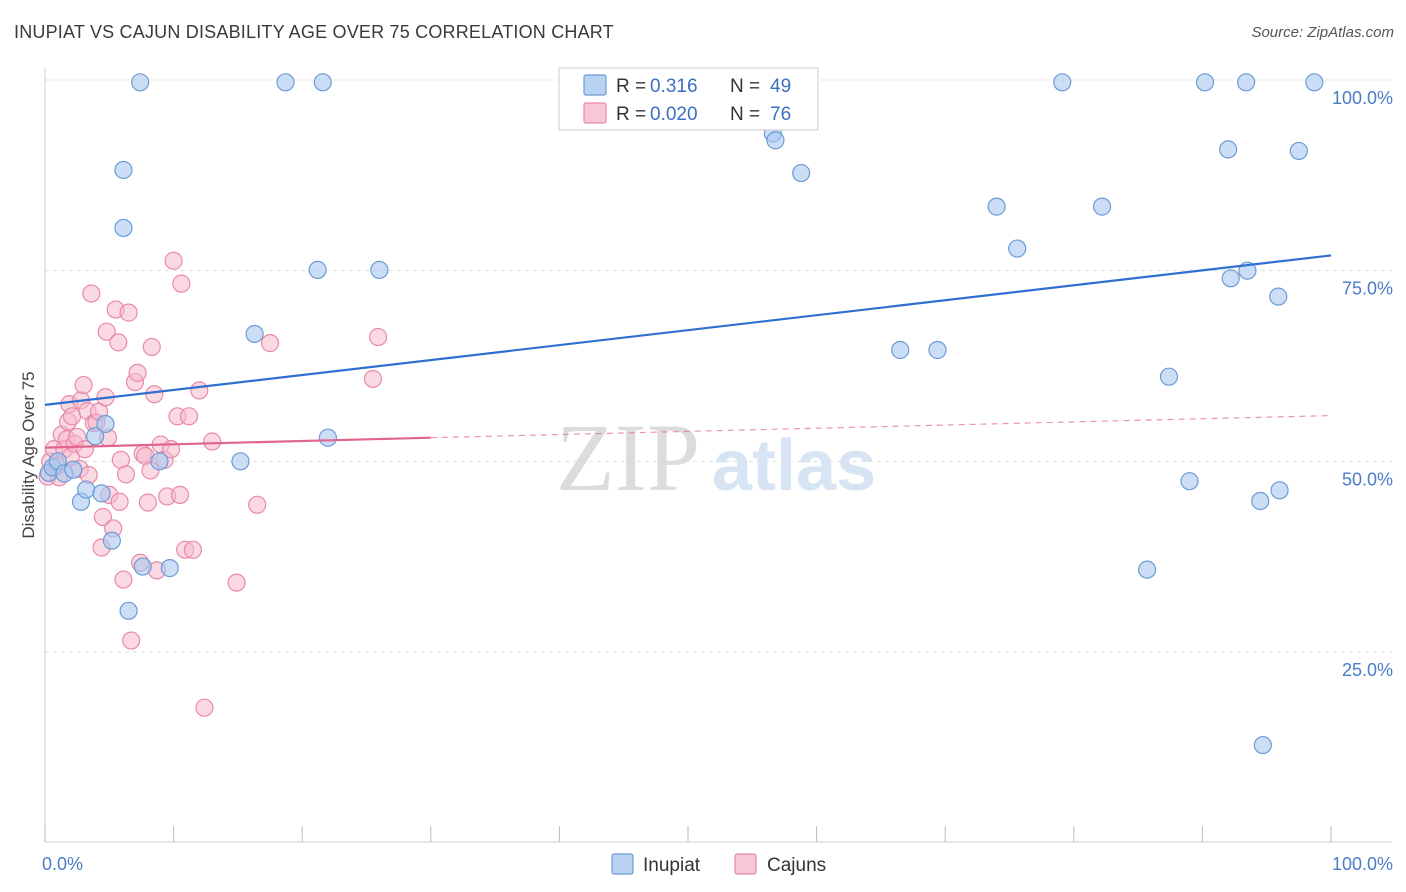 This screenshot has width=1406, height=892. What do you see at coordinates (674, 86) in the screenshot?
I see `legend-r-value-1: 0.316` at bounding box center [674, 86].